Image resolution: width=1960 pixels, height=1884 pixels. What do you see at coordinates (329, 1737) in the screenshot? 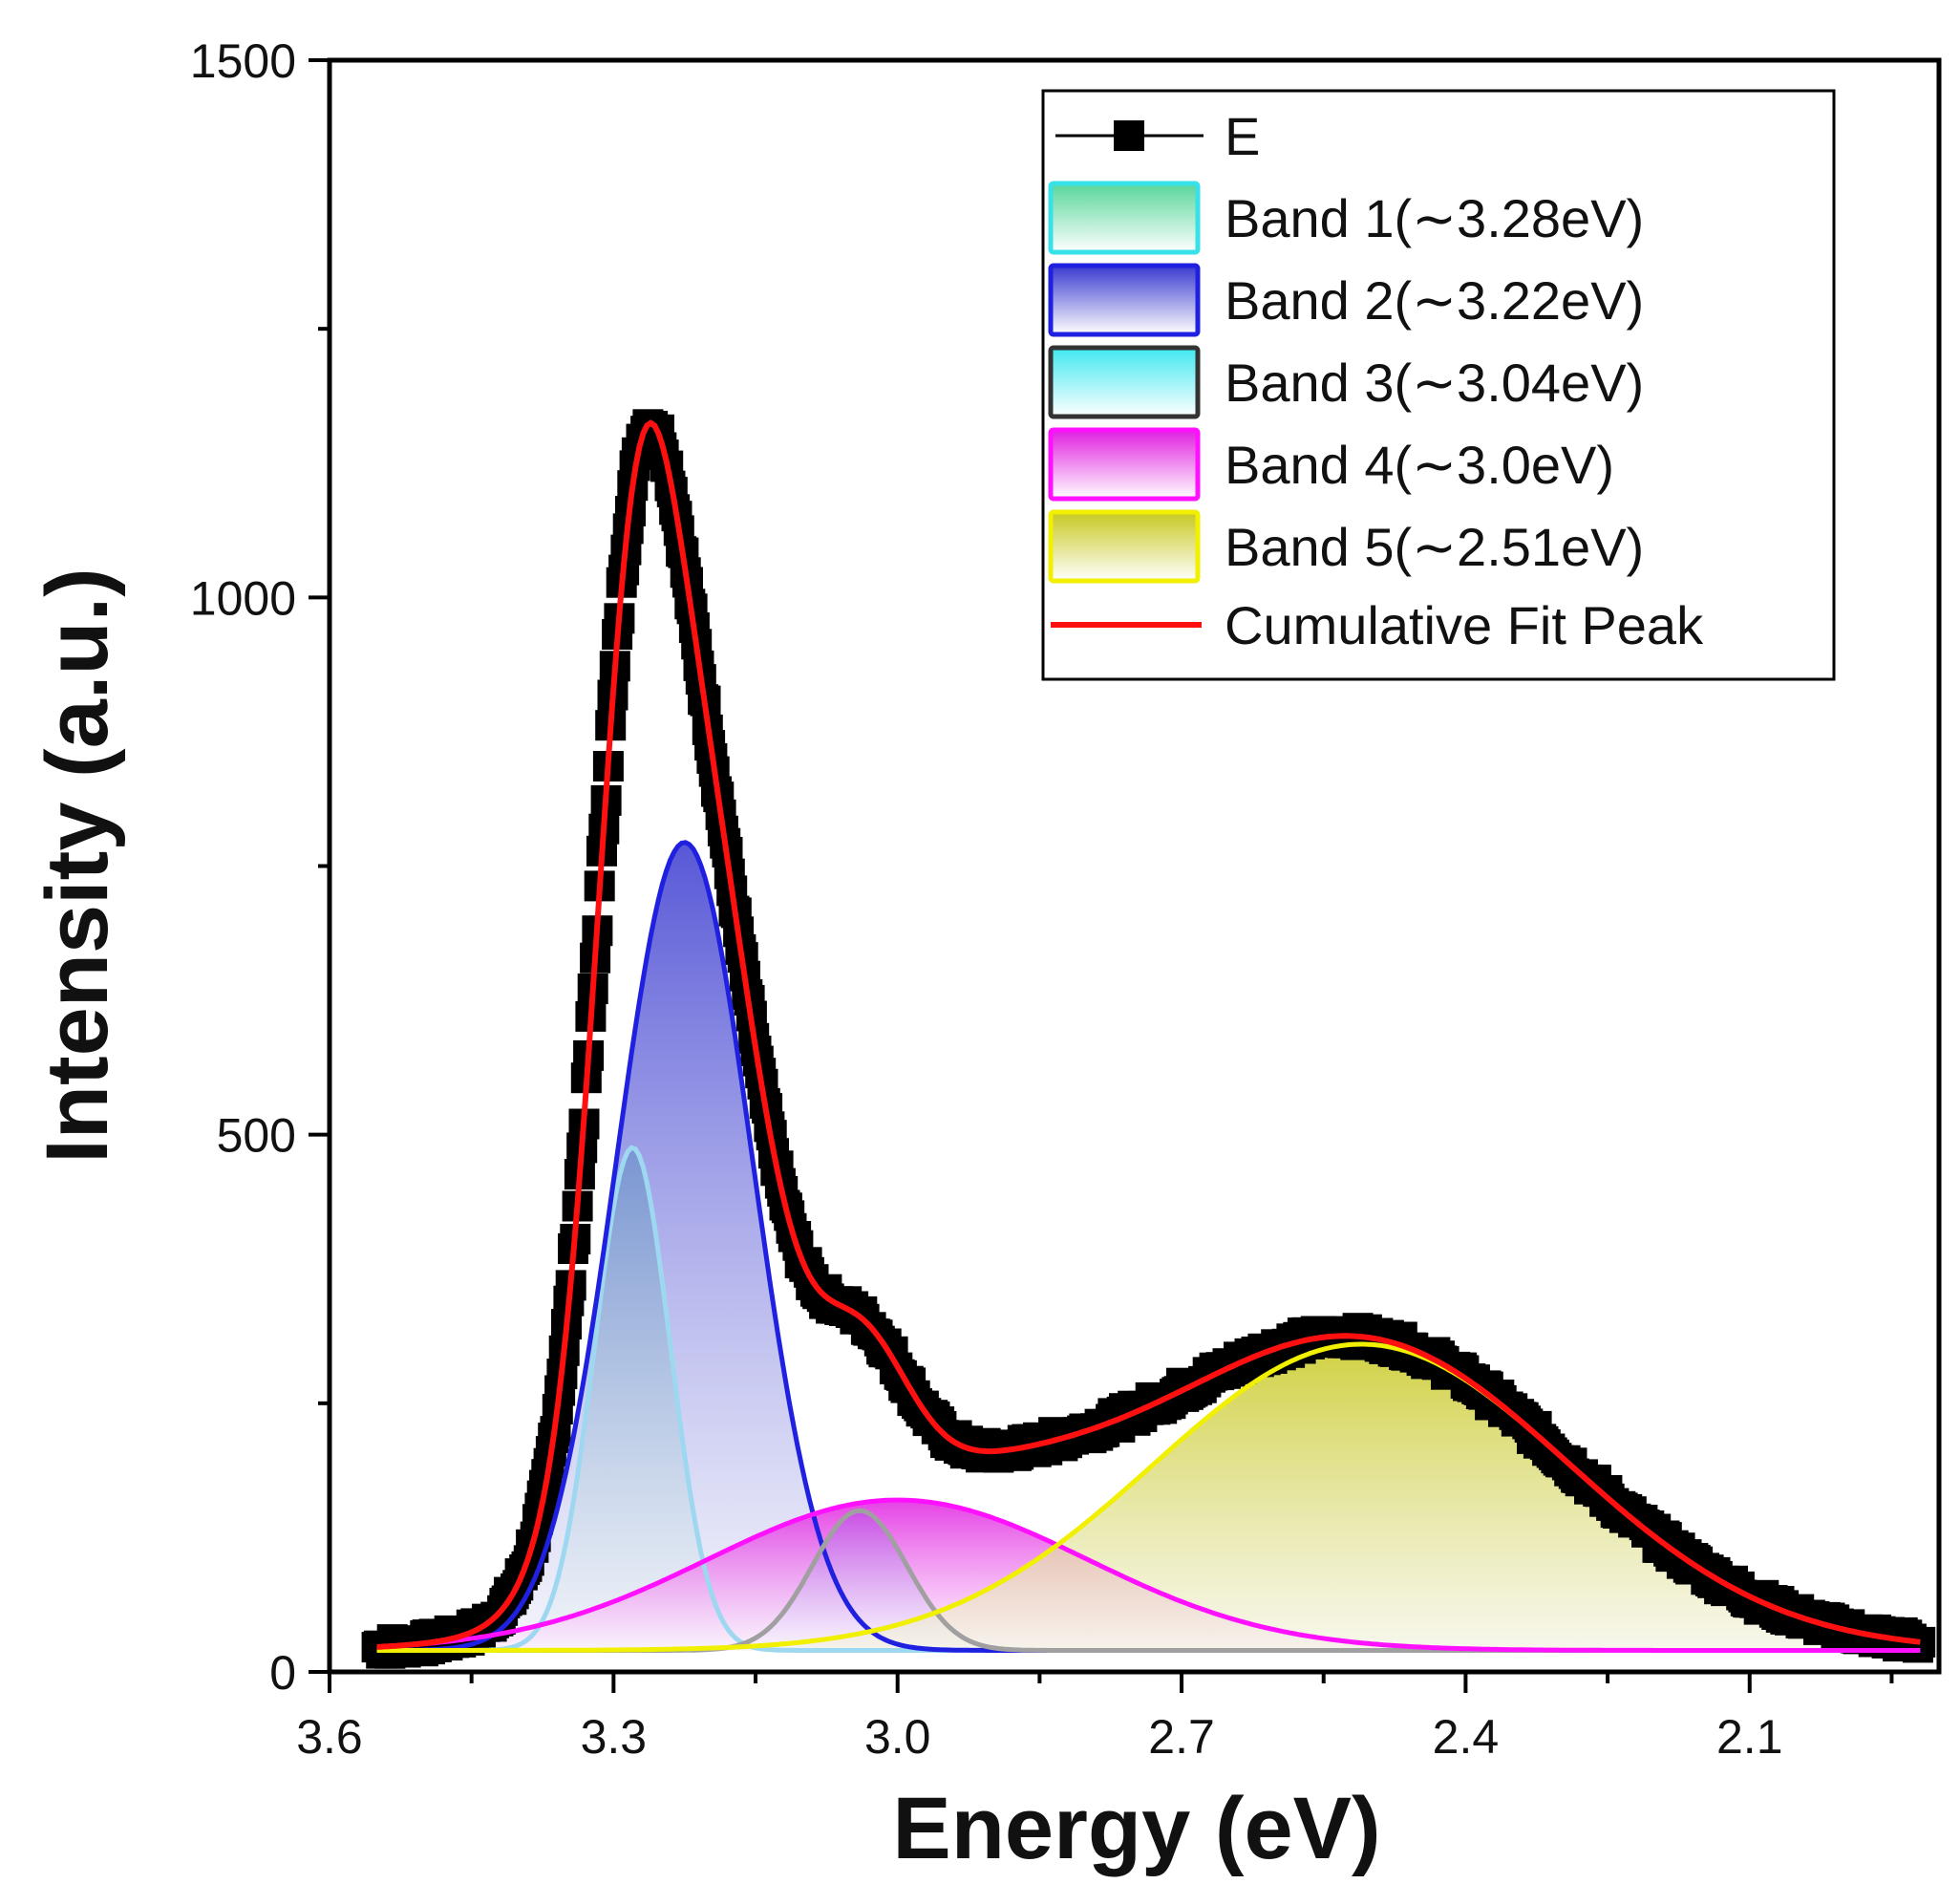
I see `x-tick-label: 3.6` at bounding box center [329, 1737].